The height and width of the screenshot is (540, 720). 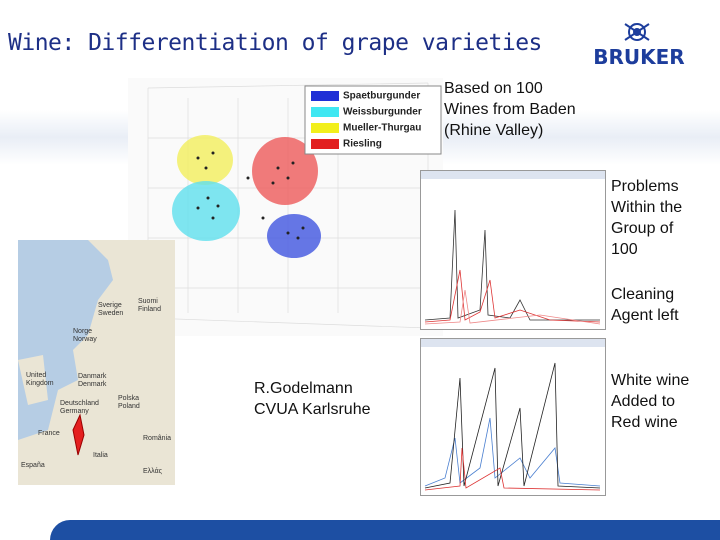 What do you see at coordinates (85, 339) in the screenshot?
I see `map-label: Norway` at bounding box center [85, 339].